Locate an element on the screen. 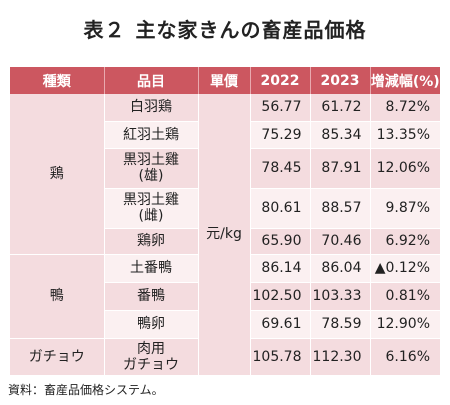 Image resolution: width=450 pixels, height=405 pixels. header-change: 增減幅(%) is located at coordinates (405, 80).